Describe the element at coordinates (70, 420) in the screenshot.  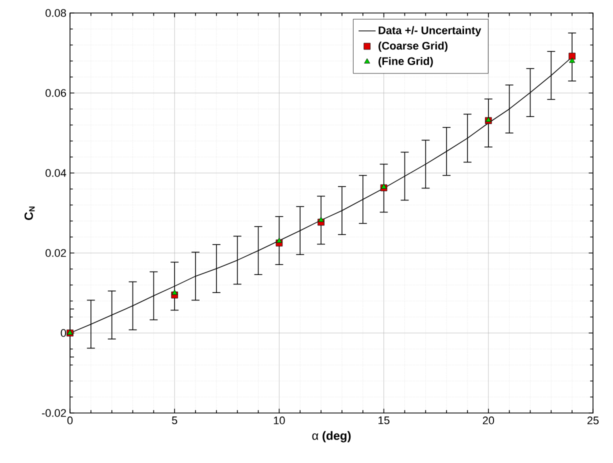
I see `x-tick-label: 0` at that location.